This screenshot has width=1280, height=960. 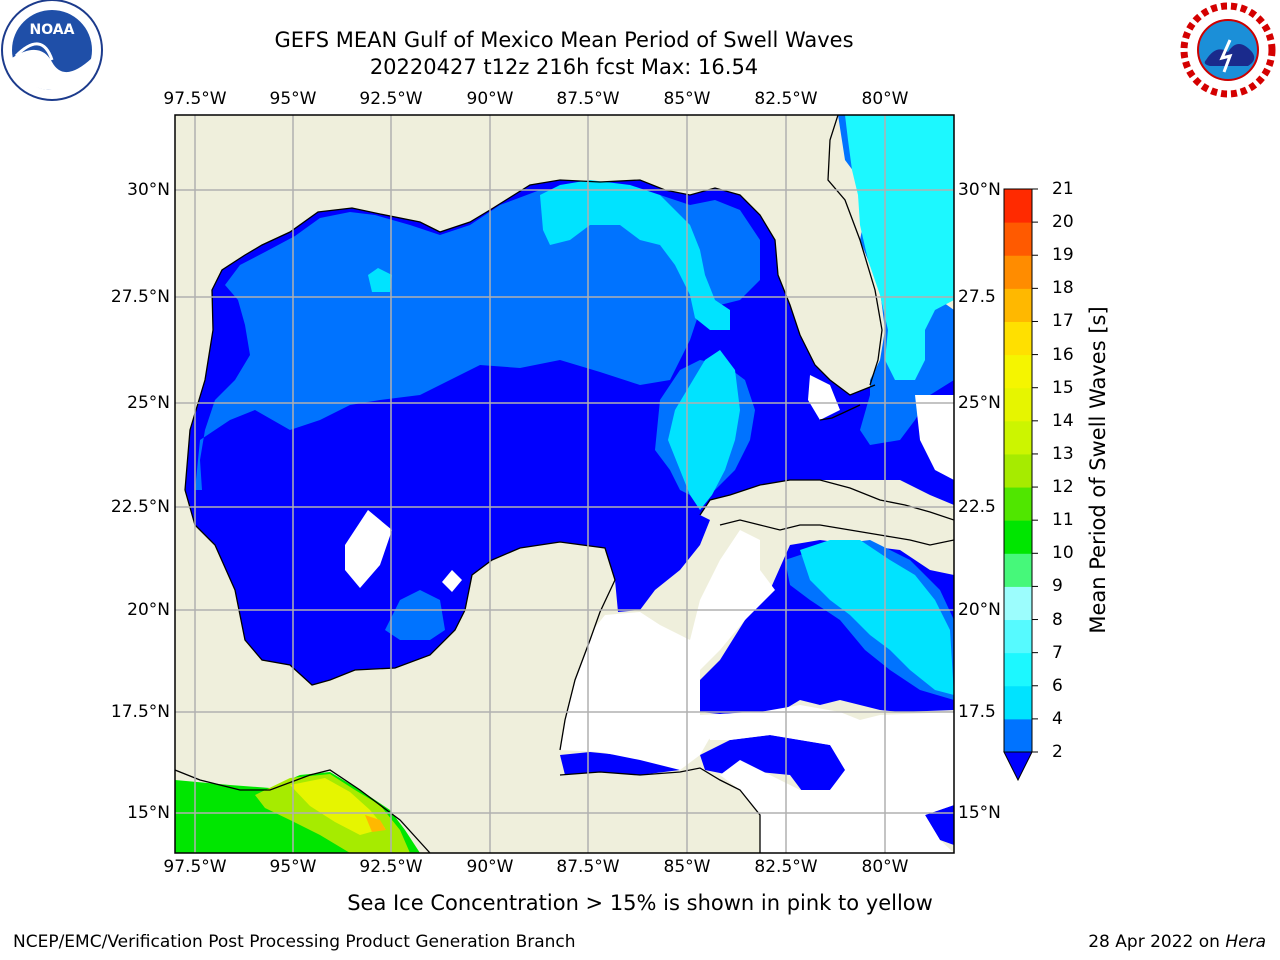 I want to click on lon-label-top: 87.5°W, so click(x=588, y=99).